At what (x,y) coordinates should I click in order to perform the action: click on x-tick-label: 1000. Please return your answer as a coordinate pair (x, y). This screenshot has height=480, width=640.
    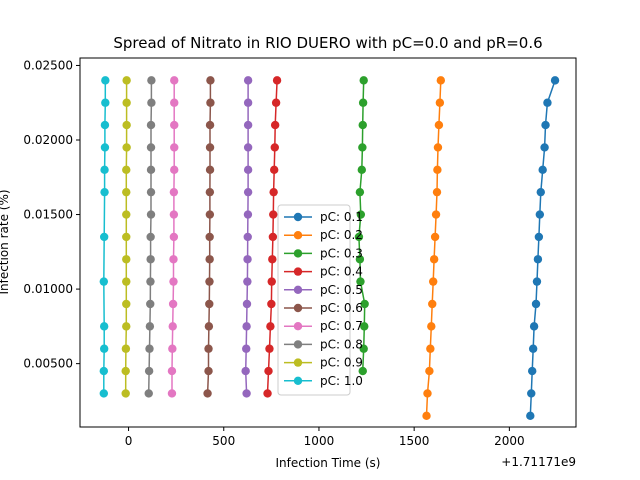
    Looking at the image, I should click on (319, 441).